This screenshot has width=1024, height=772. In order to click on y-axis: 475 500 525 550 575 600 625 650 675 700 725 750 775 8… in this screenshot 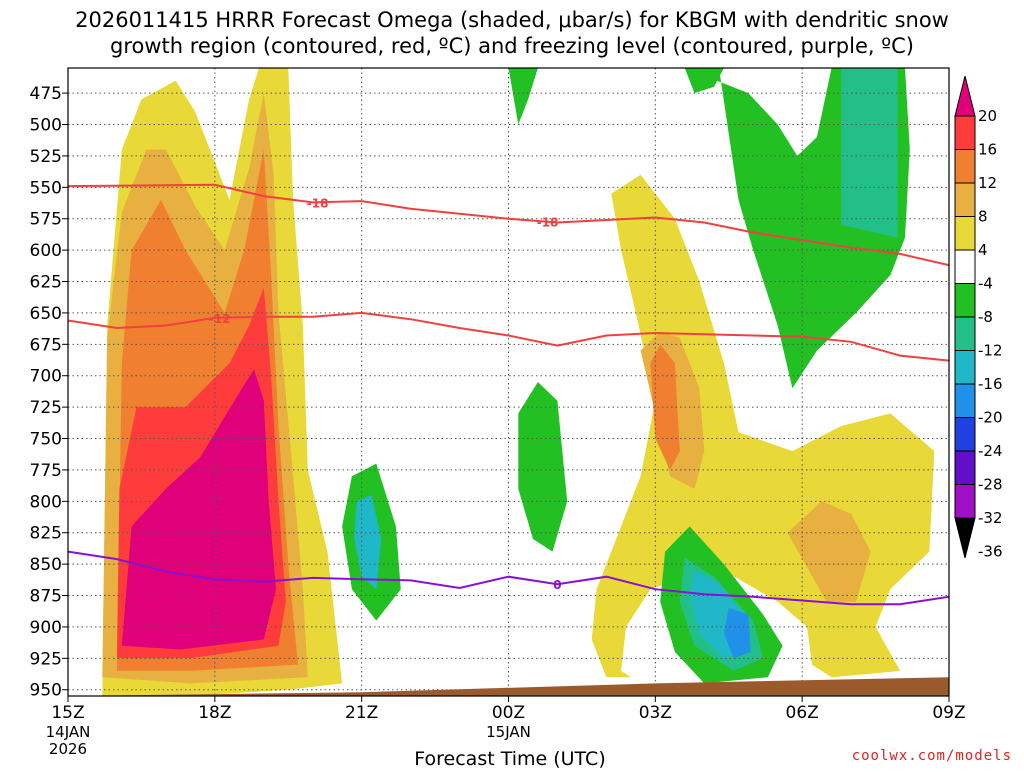, I will do `click(49, 392)`.